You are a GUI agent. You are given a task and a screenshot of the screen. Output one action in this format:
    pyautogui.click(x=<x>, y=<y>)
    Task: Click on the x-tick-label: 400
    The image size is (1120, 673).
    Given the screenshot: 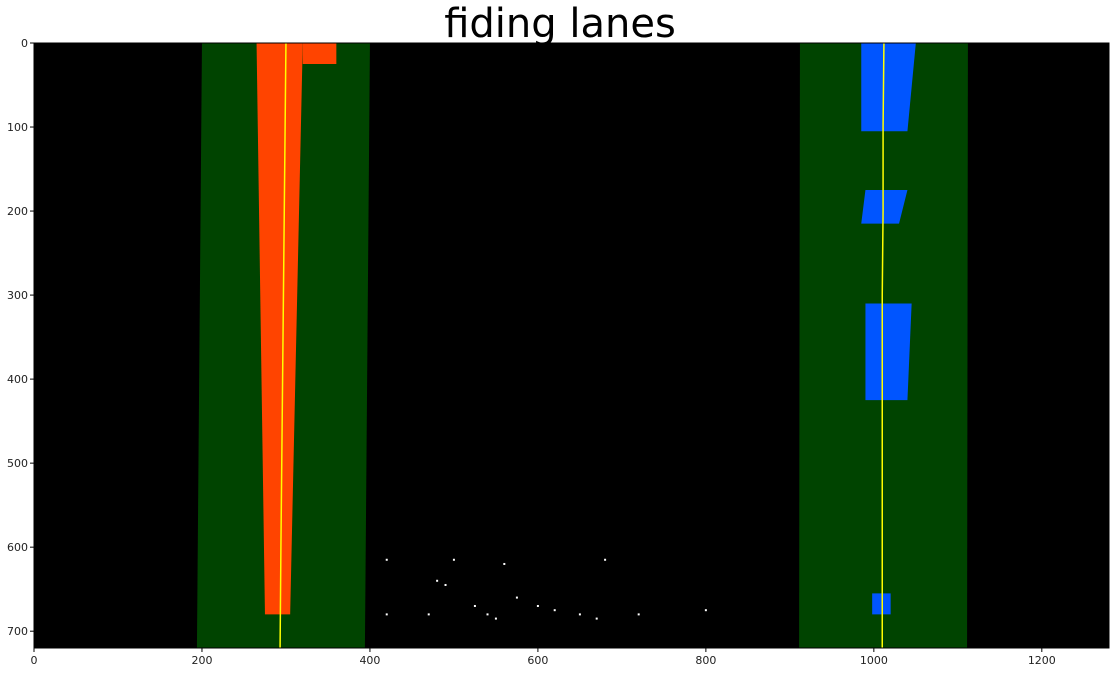 What is the action you would take?
    pyautogui.click(x=369, y=660)
    